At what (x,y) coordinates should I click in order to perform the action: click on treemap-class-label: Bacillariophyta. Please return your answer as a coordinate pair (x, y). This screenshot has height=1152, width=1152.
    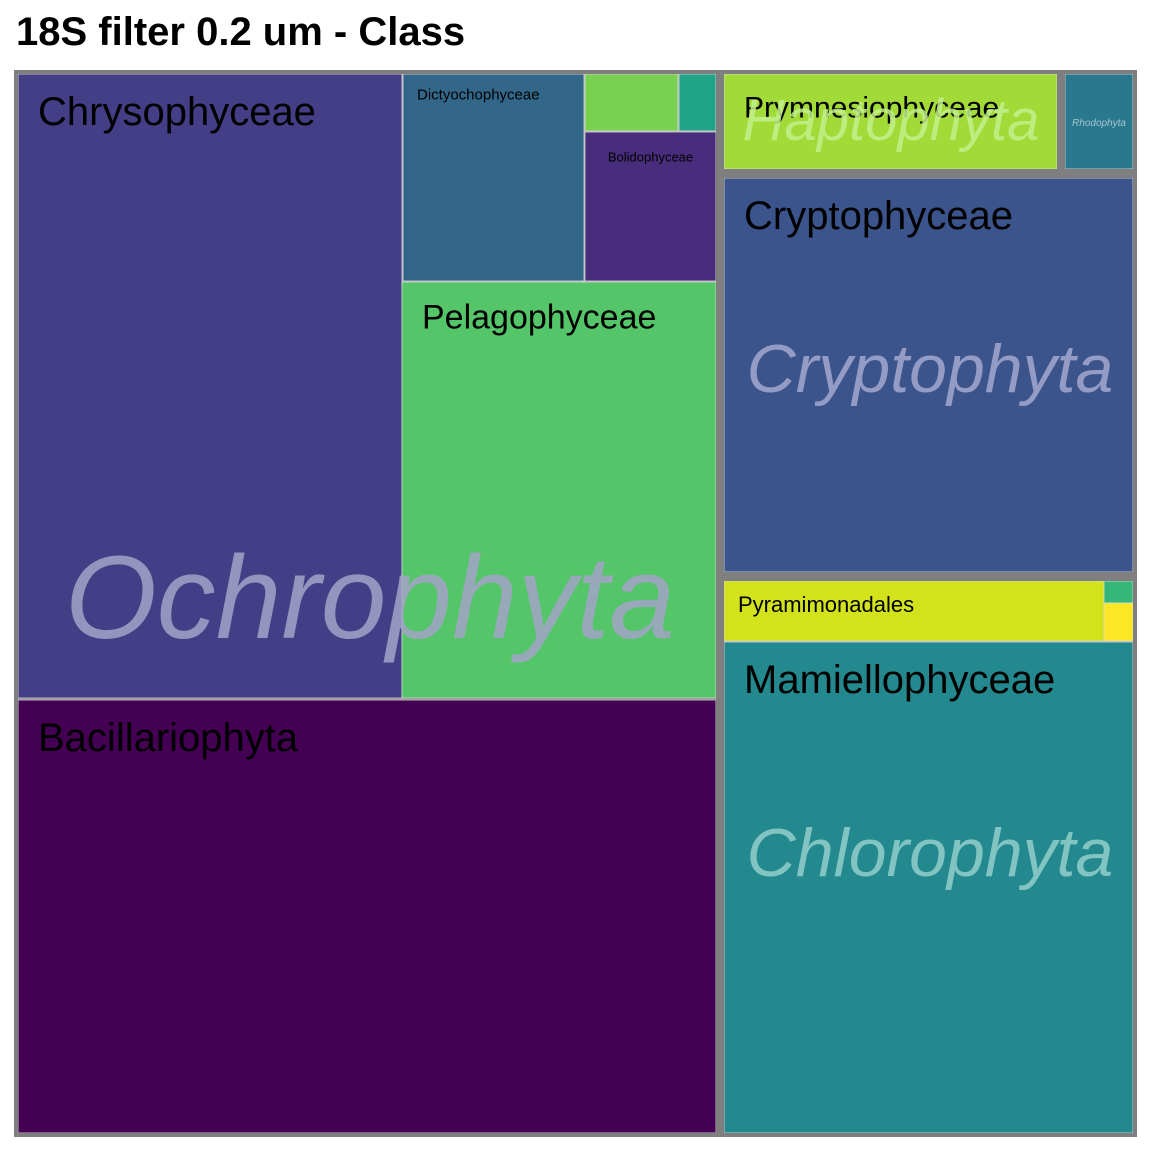
    Looking at the image, I should click on (168, 738).